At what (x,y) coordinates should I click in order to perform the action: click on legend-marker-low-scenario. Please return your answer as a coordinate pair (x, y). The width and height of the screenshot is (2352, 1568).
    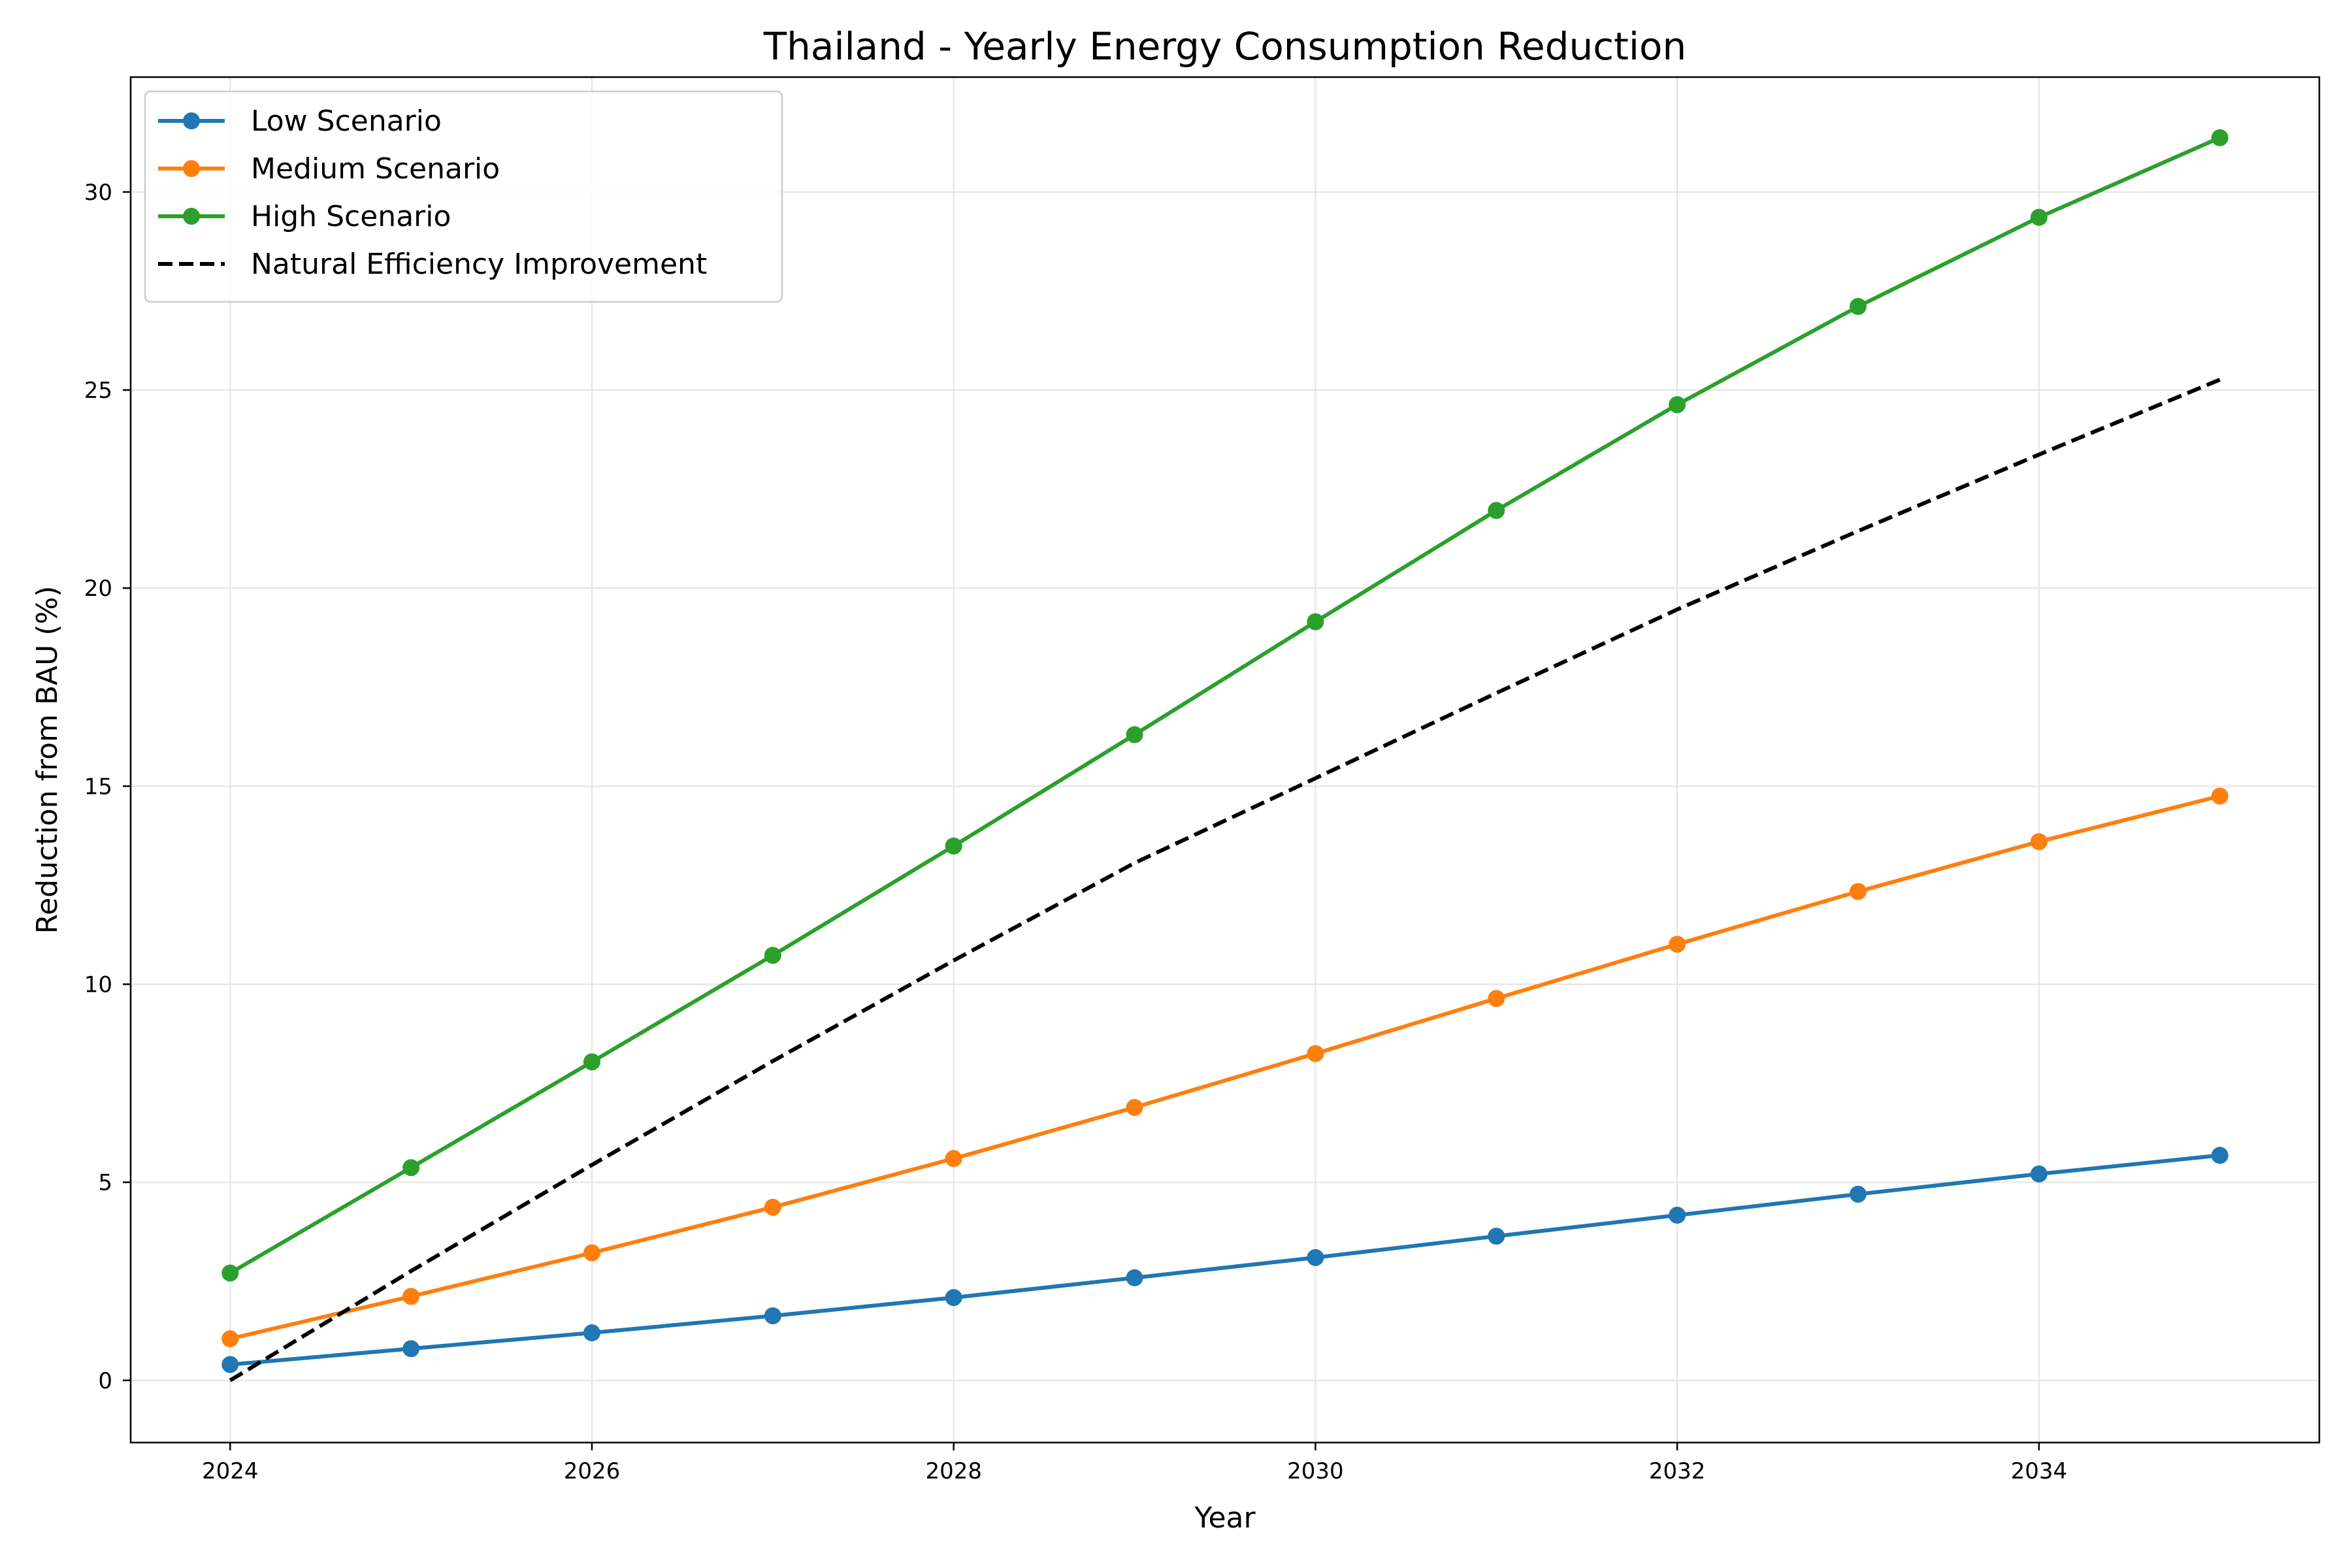
    Looking at the image, I should click on (191, 120).